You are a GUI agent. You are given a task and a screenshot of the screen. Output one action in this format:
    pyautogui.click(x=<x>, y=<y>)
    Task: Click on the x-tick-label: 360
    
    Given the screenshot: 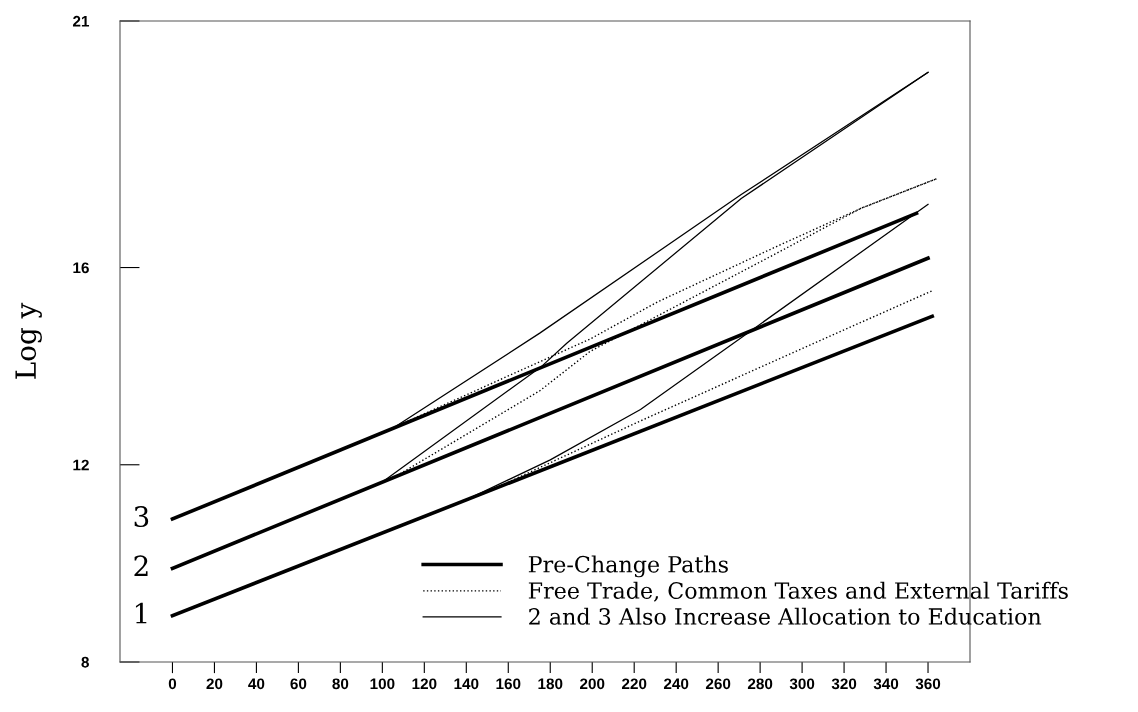 What is the action you would take?
    pyautogui.click(x=928, y=684)
    